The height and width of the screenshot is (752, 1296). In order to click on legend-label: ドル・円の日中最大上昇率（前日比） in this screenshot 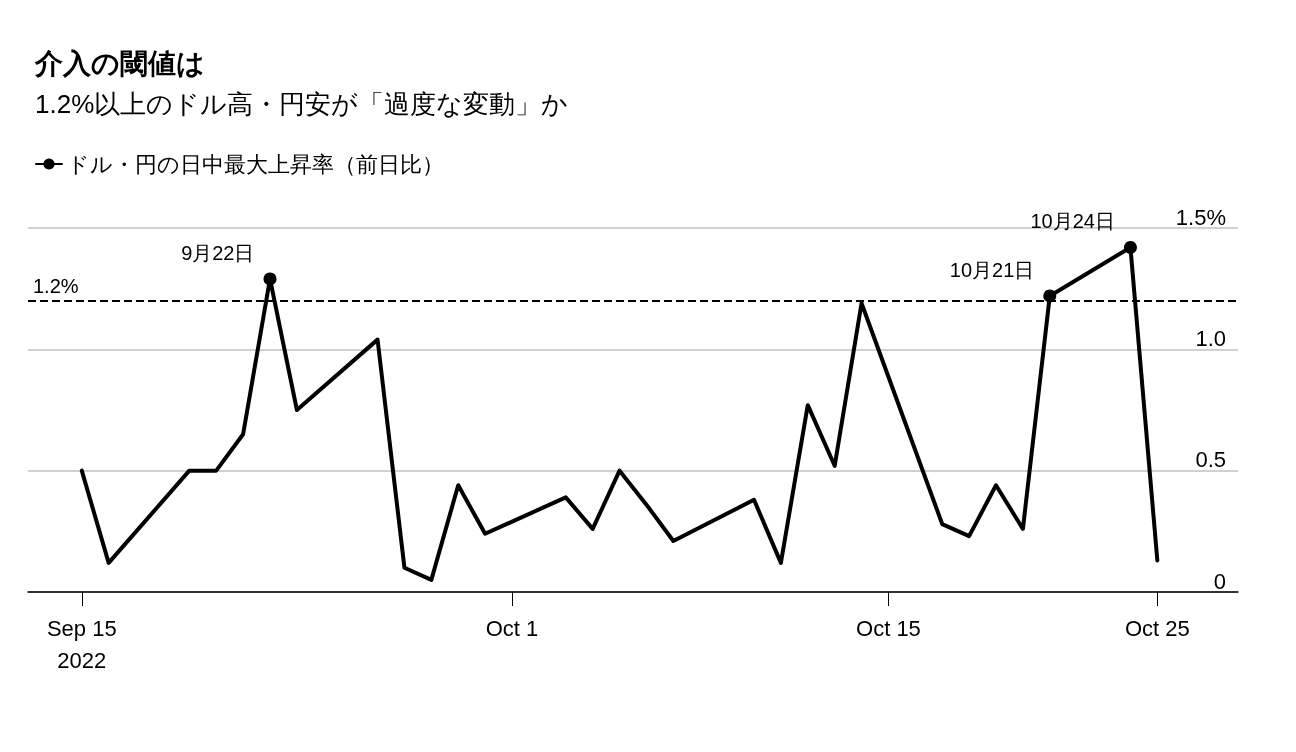, I will do `click(255, 164)`.